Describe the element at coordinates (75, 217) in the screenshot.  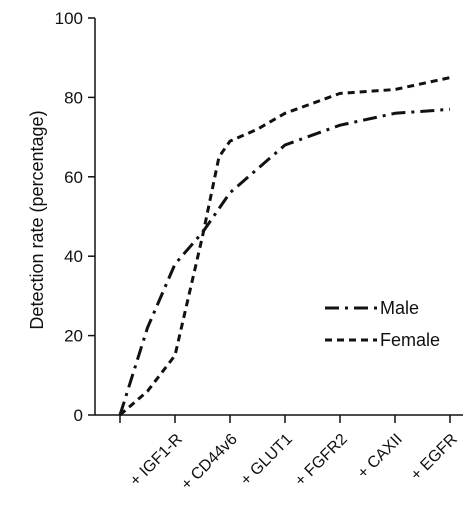
I see `y-axis: 0 20 40 60 80 100` at that location.